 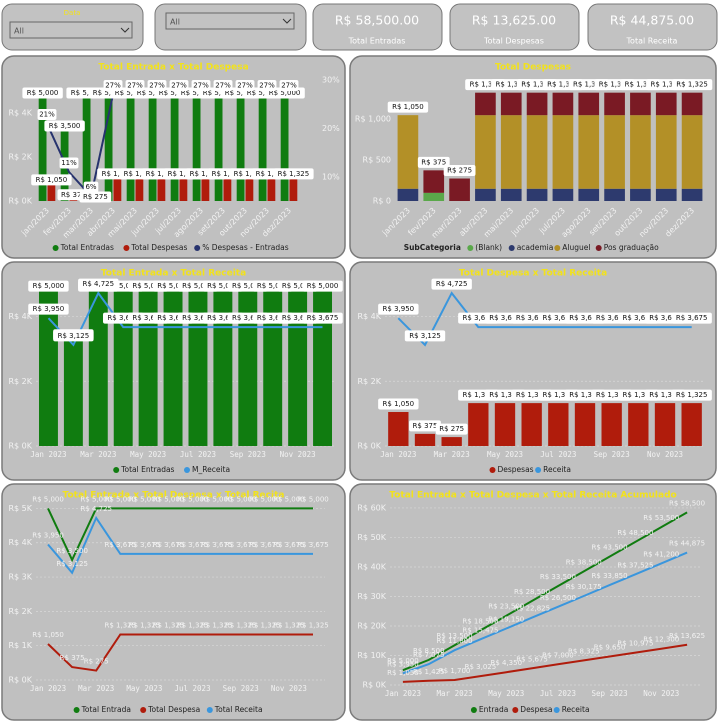 What do you see at coordinates (20, 381) in the screenshot?
I see `y-tick-label: R$ 2K` at bounding box center [20, 381].